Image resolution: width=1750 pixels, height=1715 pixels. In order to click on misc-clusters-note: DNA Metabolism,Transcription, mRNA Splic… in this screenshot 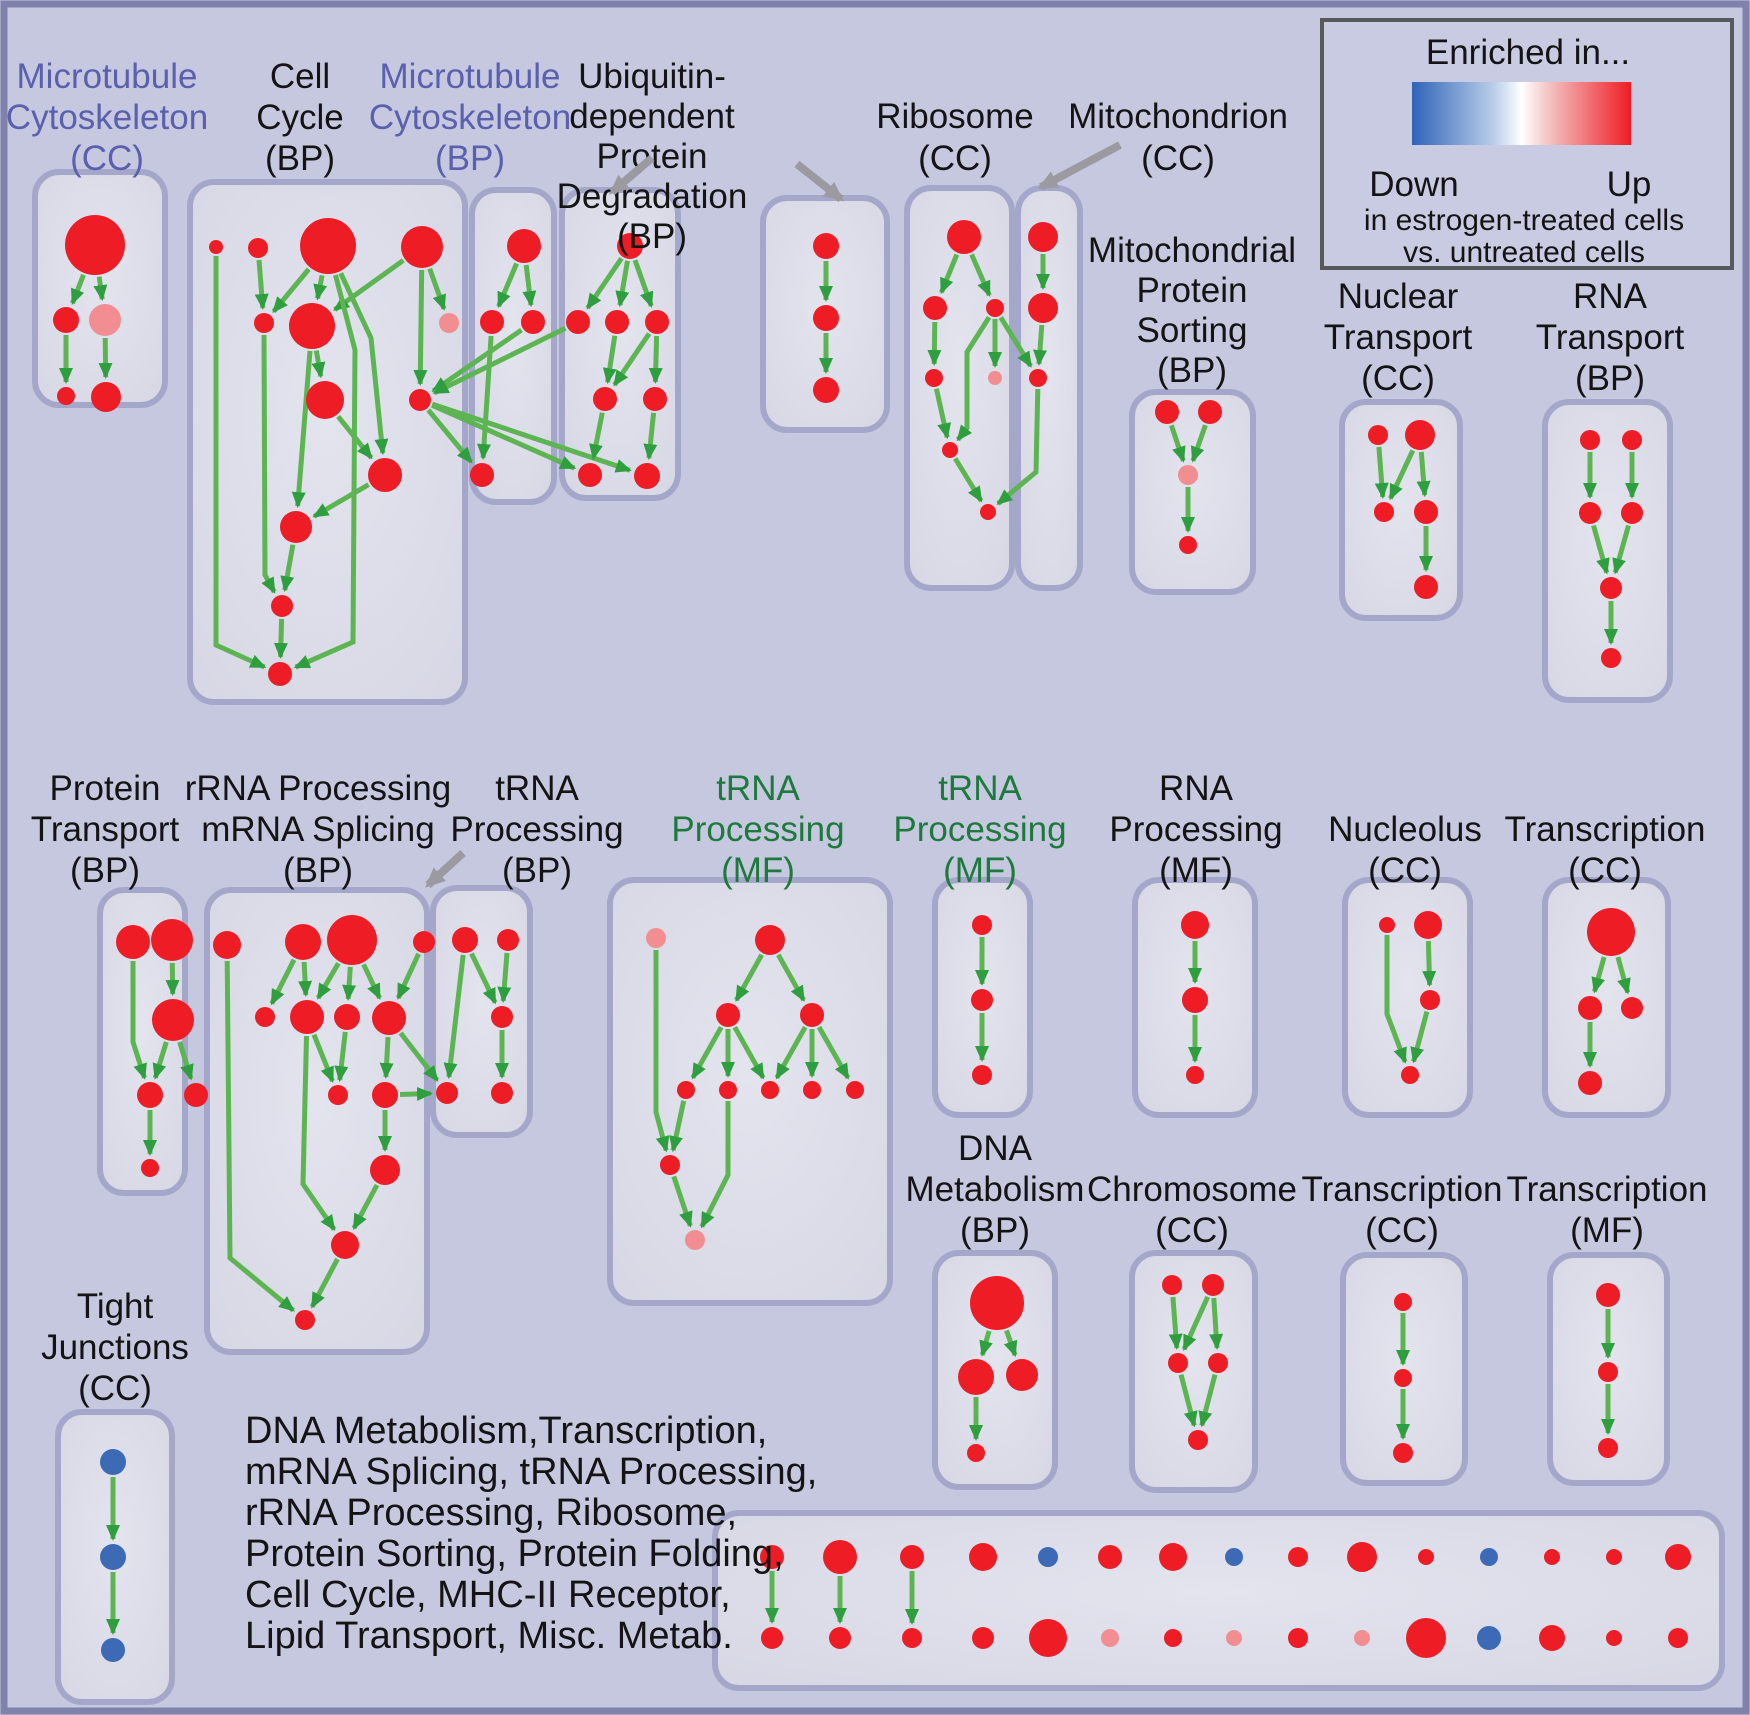, I will do `click(531, 1533)`.